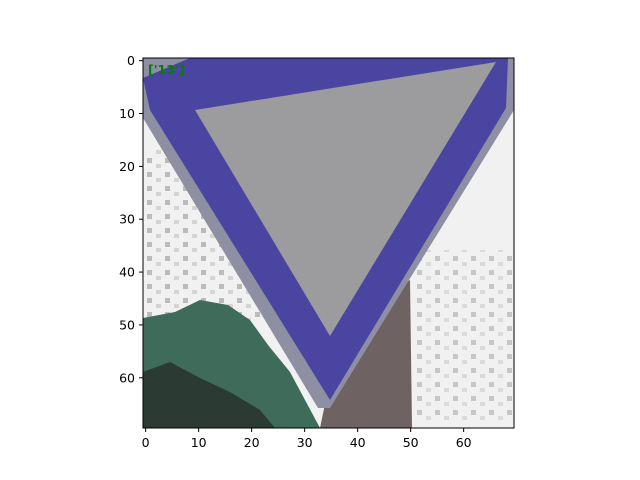 The height and width of the screenshot is (480, 640). What do you see at coordinates (305, 442) in the screenshot?
I see `x-tick-label: 30` at bounding box center [305, 442].